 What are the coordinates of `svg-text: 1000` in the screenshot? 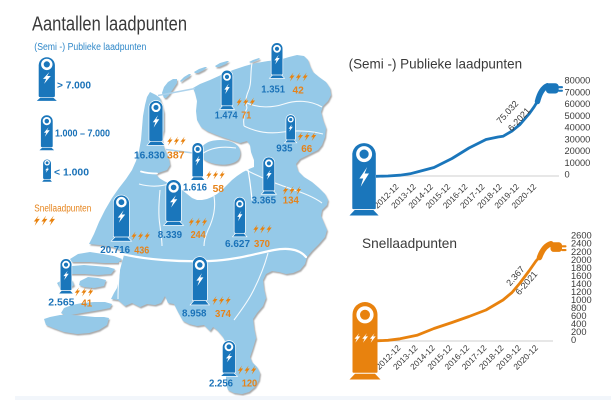 It's located at (581, 300).